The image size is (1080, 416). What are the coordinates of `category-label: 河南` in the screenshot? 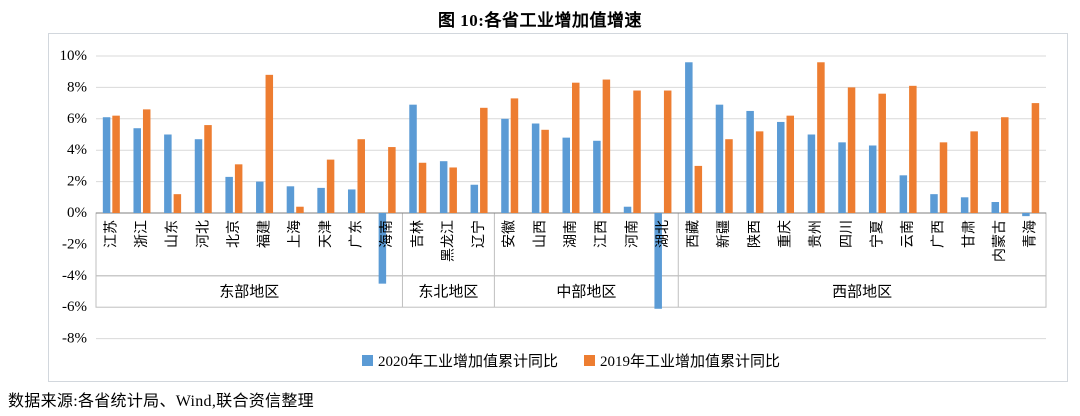 It's located at (632, 234).